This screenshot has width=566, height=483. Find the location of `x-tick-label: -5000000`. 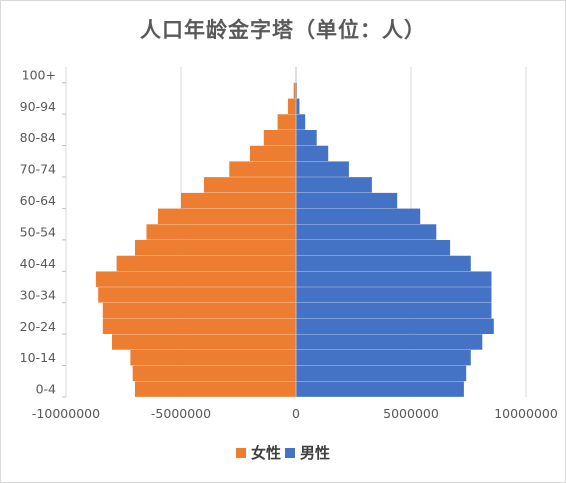

x-tick-label: -5000000 is located at coordinates (181, 413).